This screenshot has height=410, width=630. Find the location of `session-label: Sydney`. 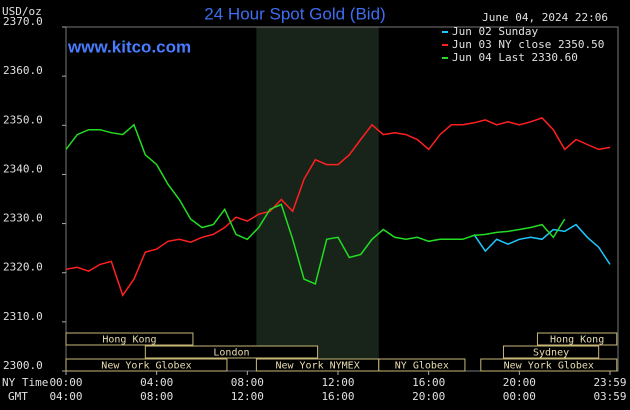

session-label: Sydney is located at coordinates (551, 353).